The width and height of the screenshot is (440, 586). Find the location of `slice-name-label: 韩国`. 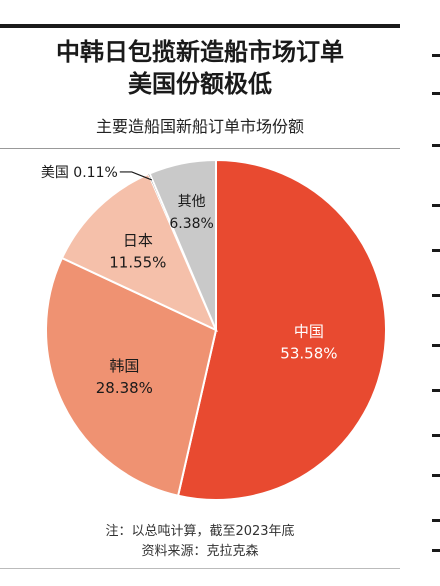

slice-name-label: 韩国 is located at coordinates (124, 366).